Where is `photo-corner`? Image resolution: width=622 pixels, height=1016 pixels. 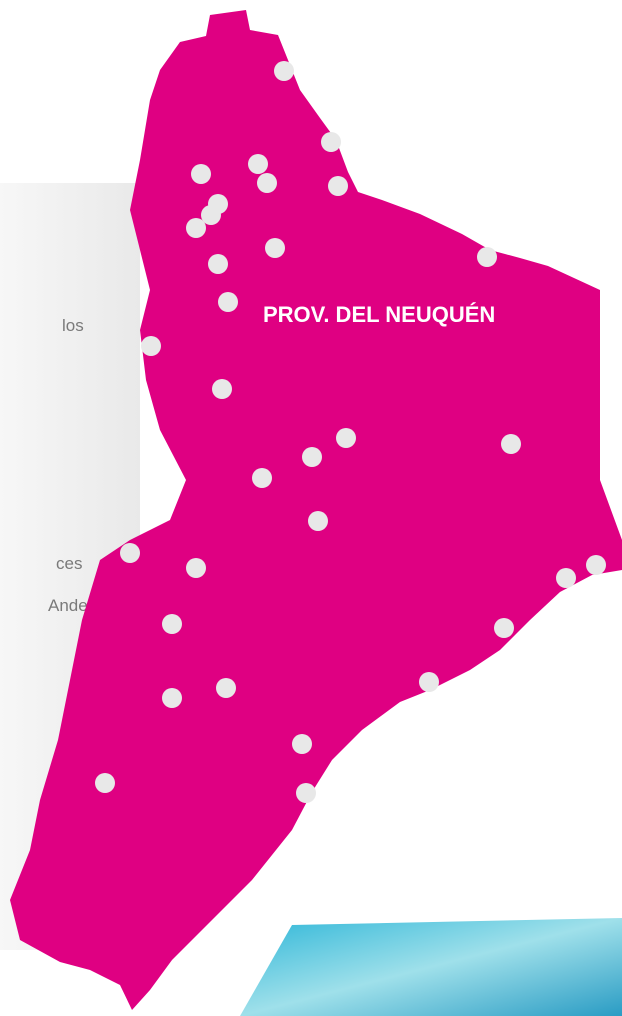 photo-corner is located at coordinates (431, 967).